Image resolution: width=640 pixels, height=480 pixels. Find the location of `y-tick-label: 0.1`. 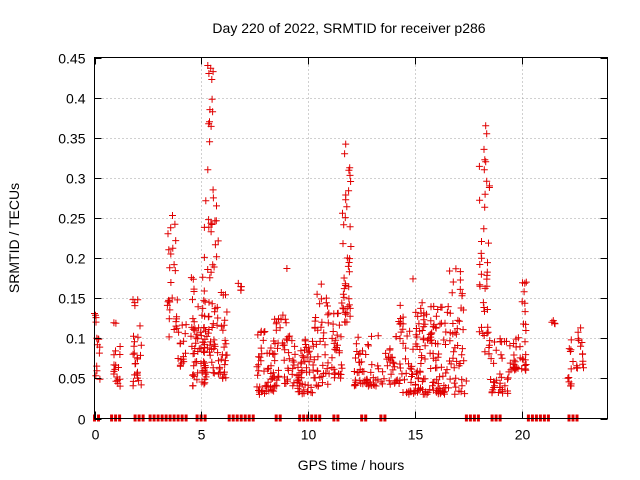

y-tick-label: 0.1 is located at coordinates (76, 339).